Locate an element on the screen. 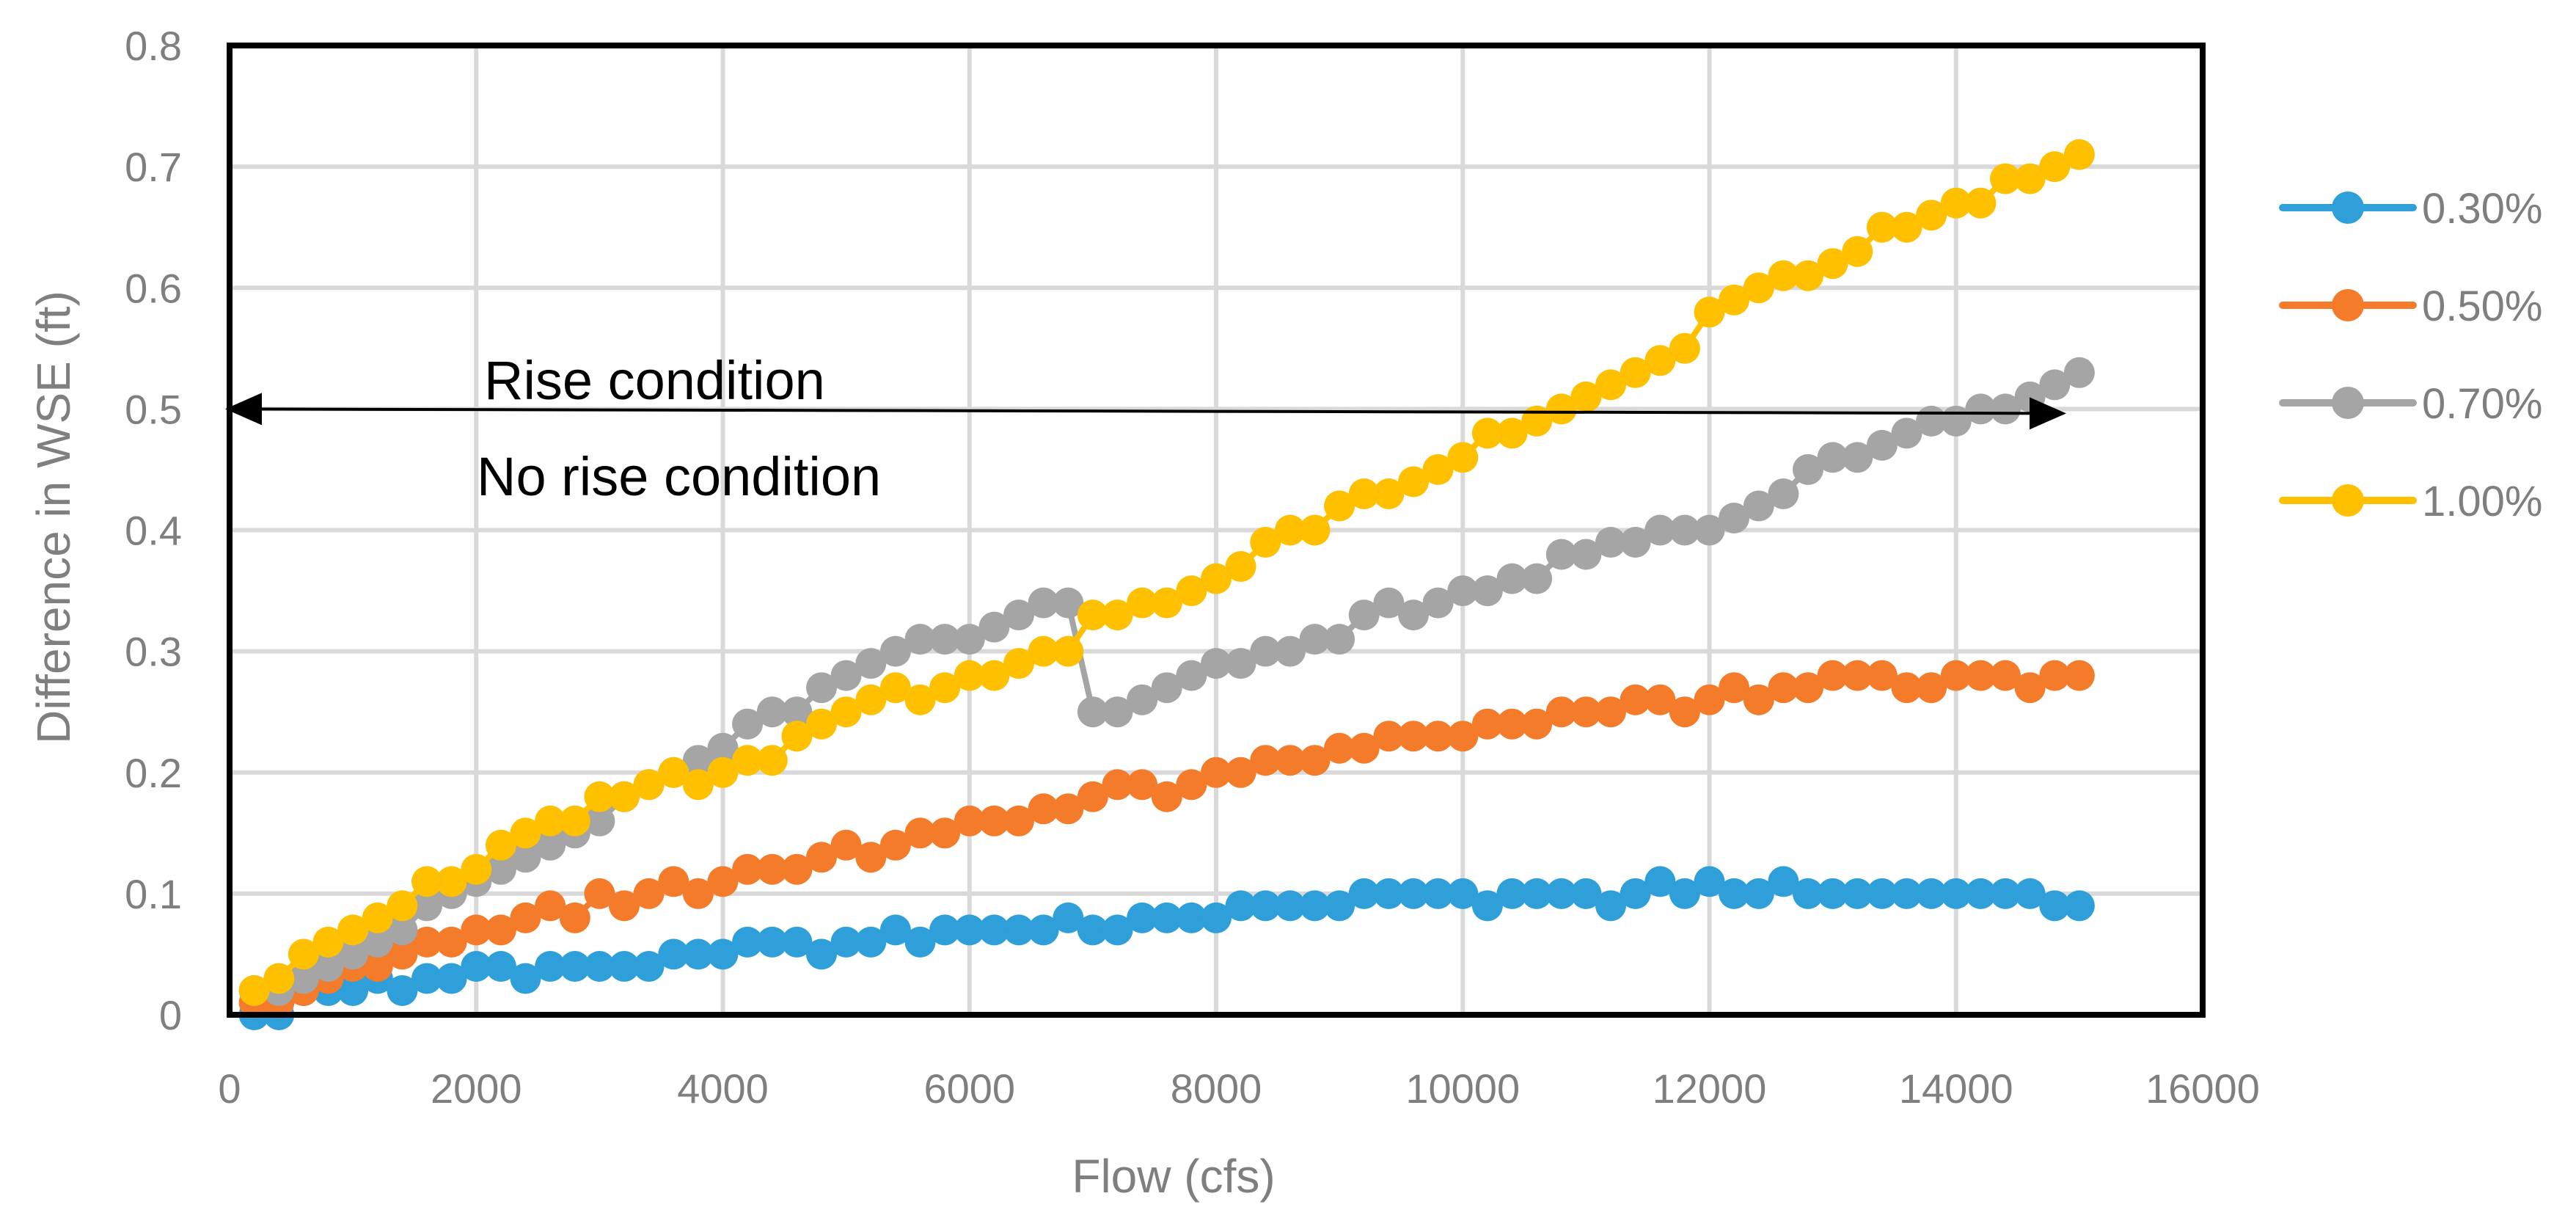 Image resolution: width=2576 pixels, height=1232 pixels. y-tick-label: 0 is located at coordinates (170, 1015).